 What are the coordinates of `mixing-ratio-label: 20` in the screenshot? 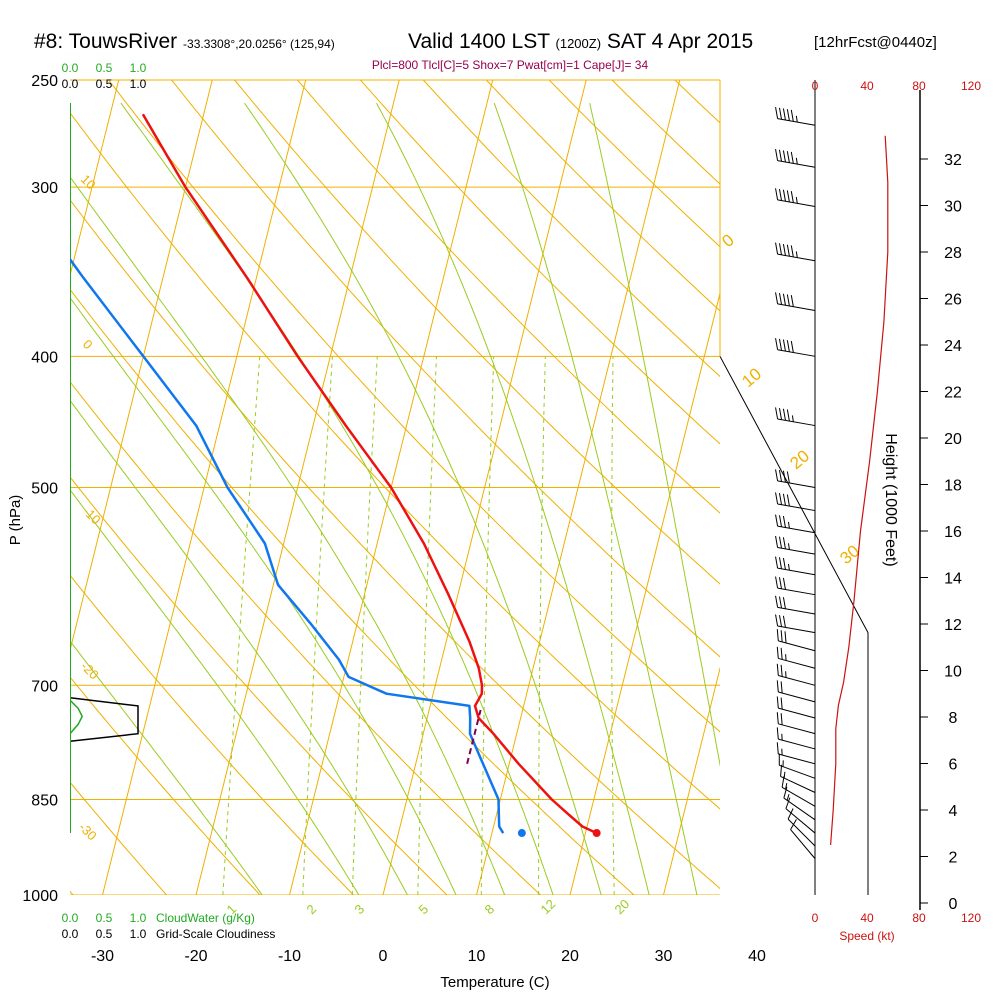 It's located at (622, 906).